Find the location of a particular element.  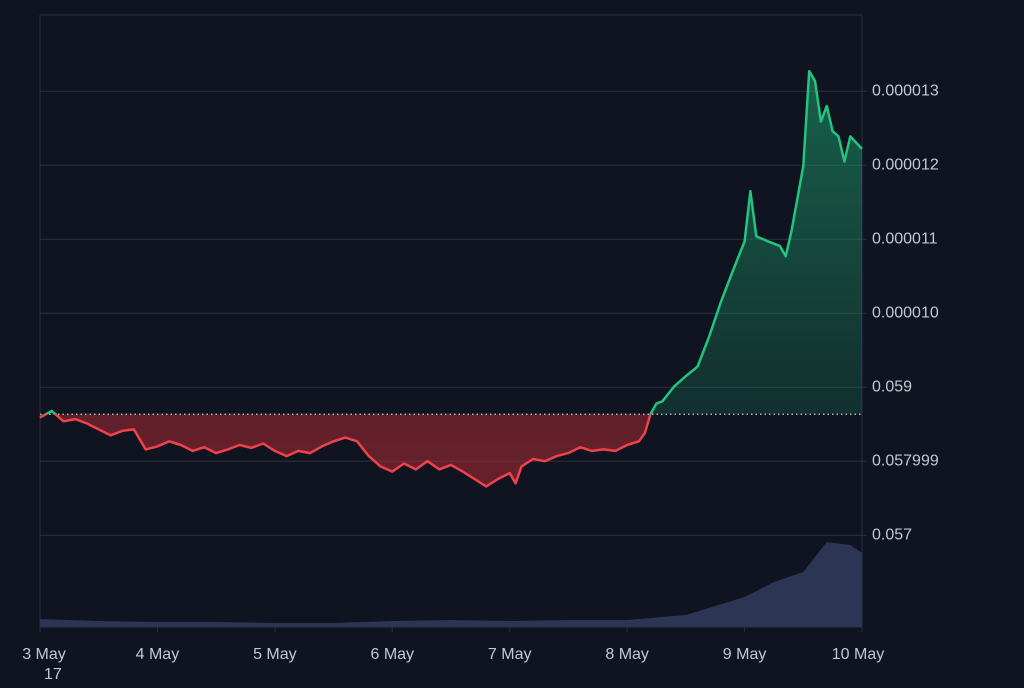

x-tick-label: 7 May is located at coordinates (510, 654).